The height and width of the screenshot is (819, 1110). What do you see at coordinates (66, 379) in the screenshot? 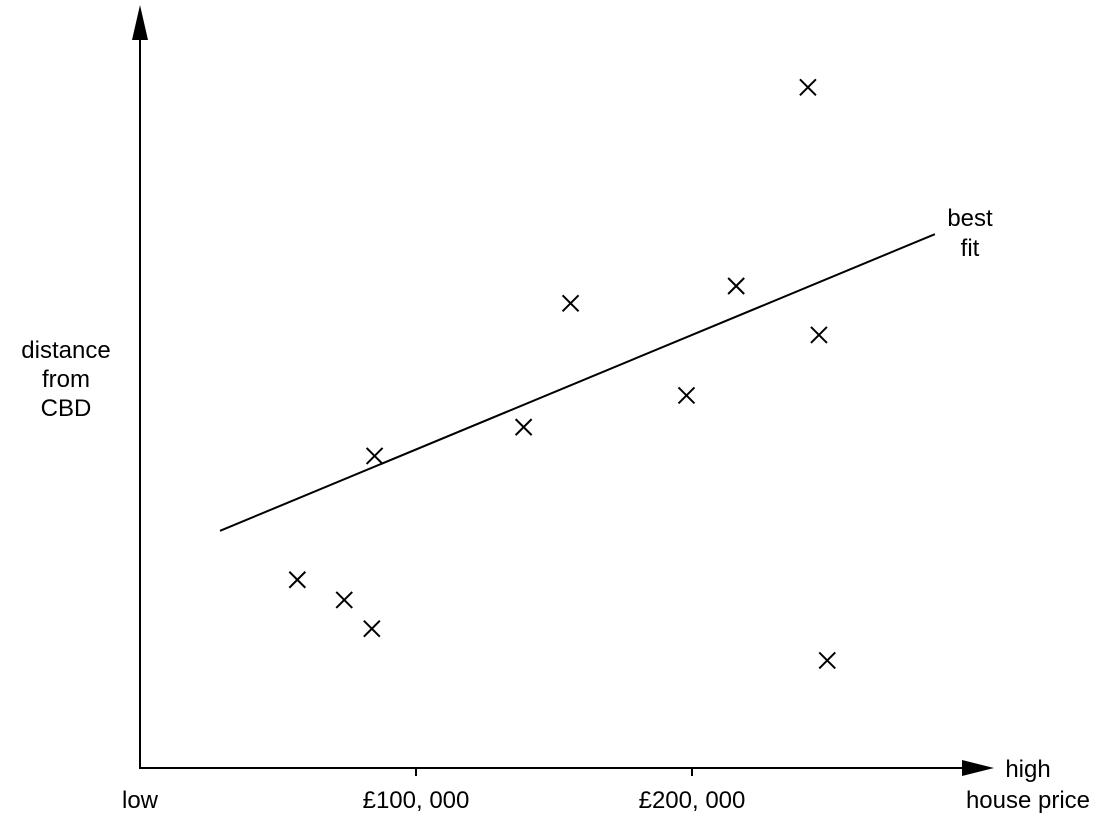
I see `y-axis-label-line-2: from` at bounding box center [66, 379].